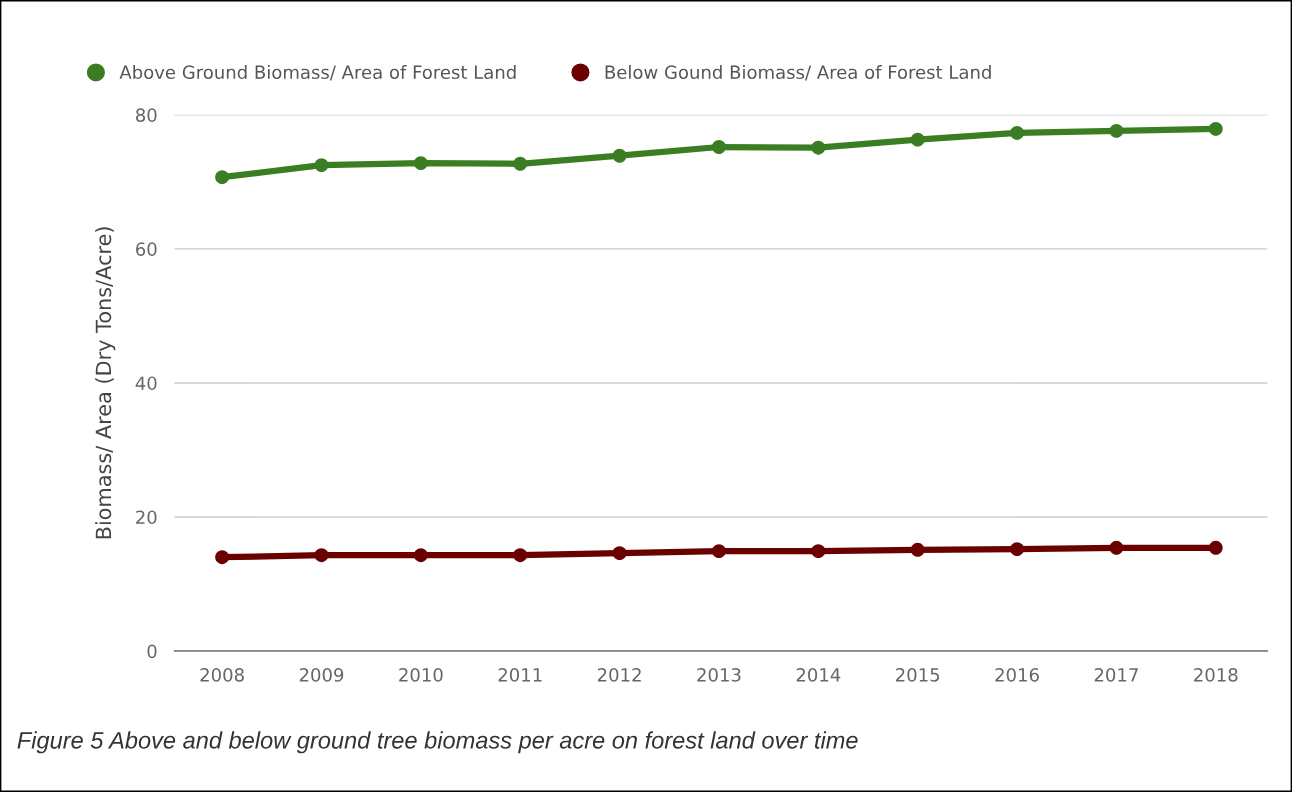 Image resolution: width=1292 pixels, height=792 pixels. I want to click on legend-label: Below Gound Biomass/ Area of Forest Land, so click(798, 73).